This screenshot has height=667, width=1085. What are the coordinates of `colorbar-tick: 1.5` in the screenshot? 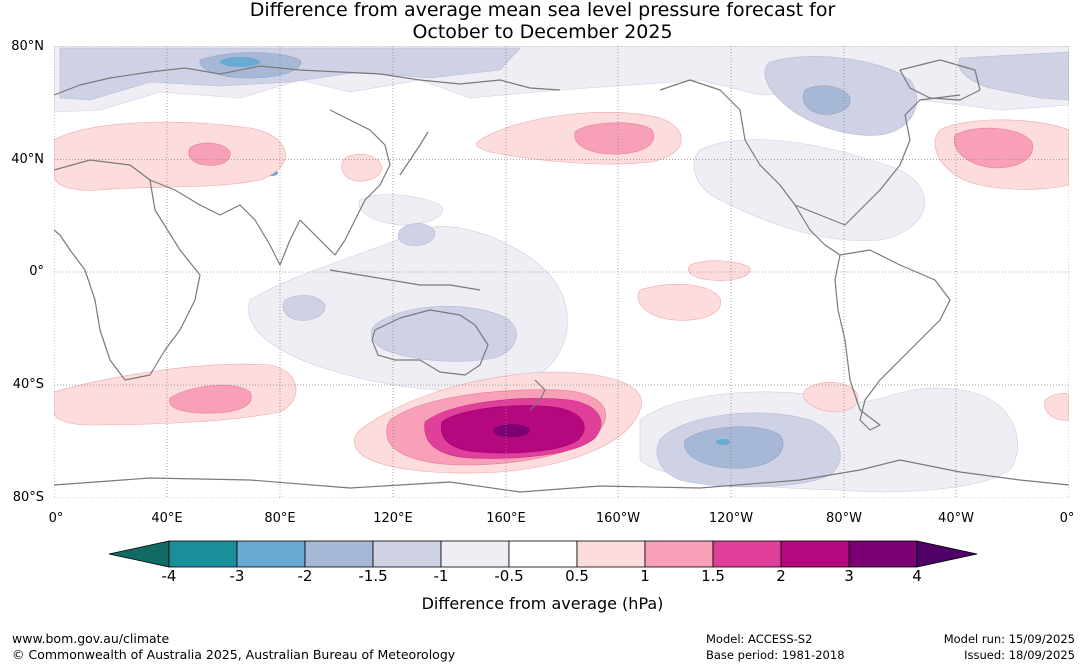 It's located at (713, 576).